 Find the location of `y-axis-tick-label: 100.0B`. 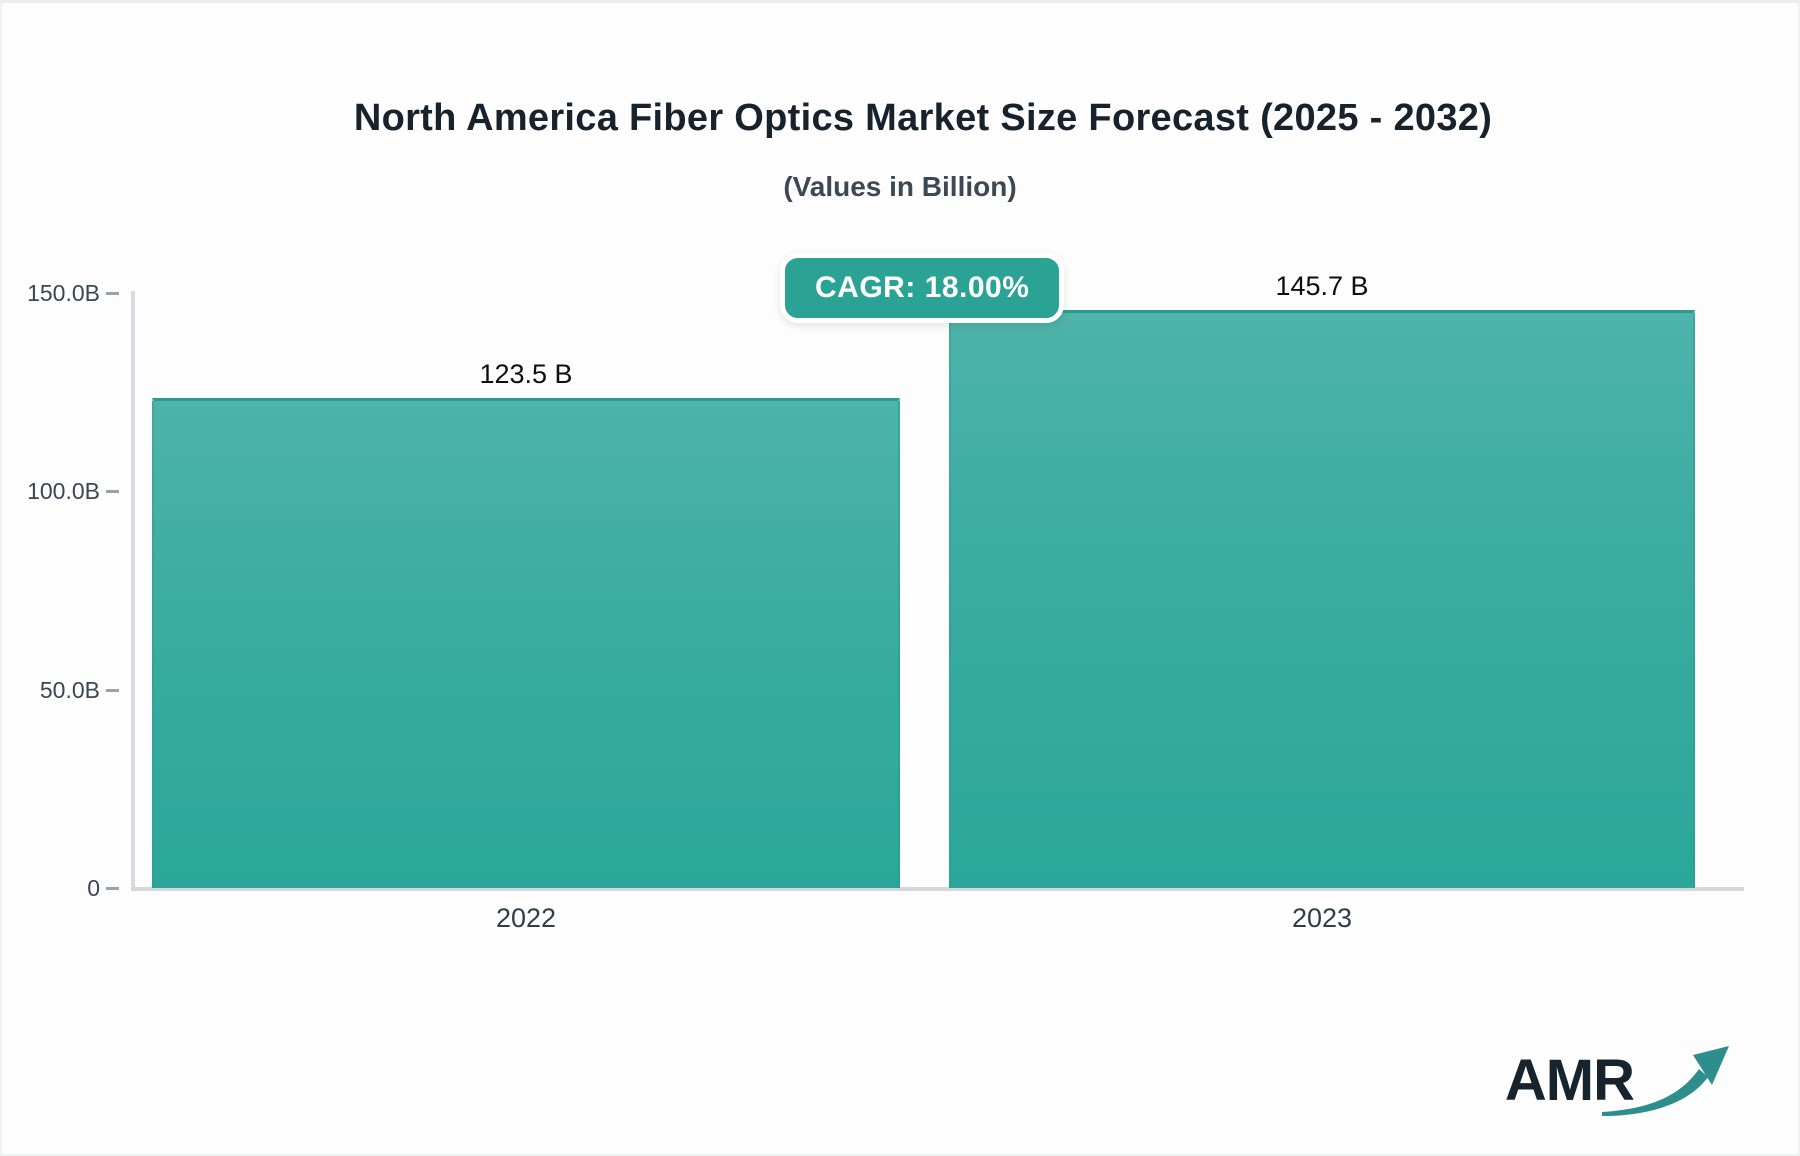

y-axis-tick-label: 100.0B is located at coordinates (63, 491).